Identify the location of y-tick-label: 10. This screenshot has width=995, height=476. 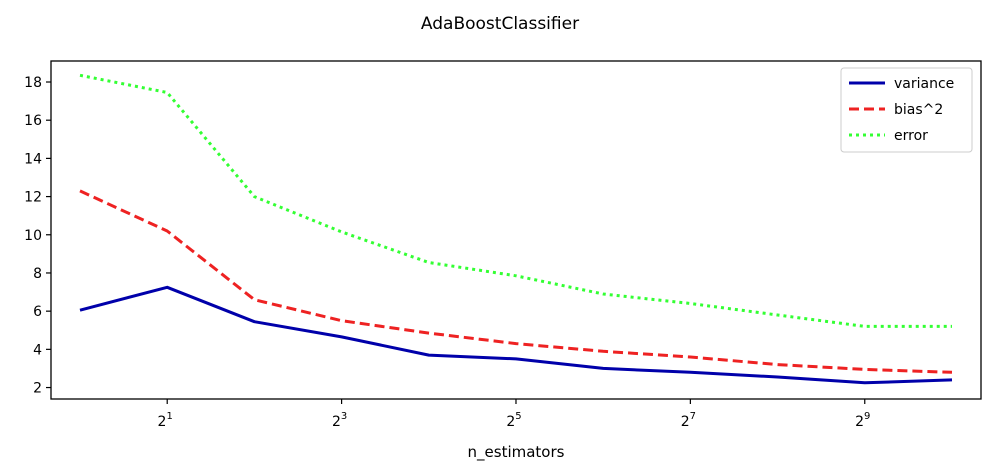
(33, 236).